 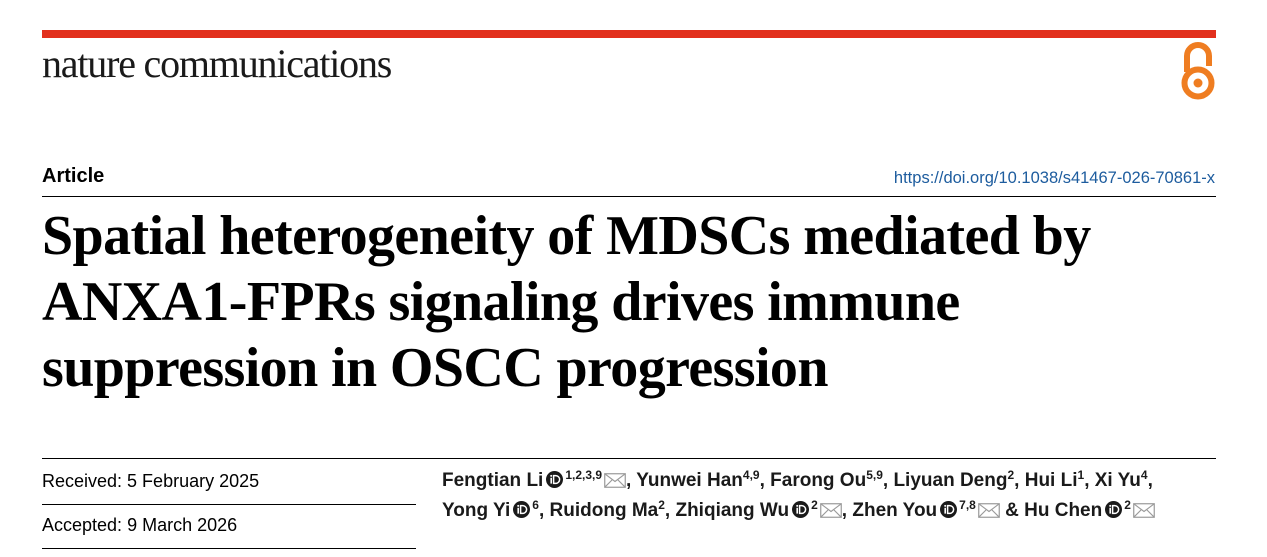 I want to click on author-name: Yong Yi, so click(x=476, y=510).